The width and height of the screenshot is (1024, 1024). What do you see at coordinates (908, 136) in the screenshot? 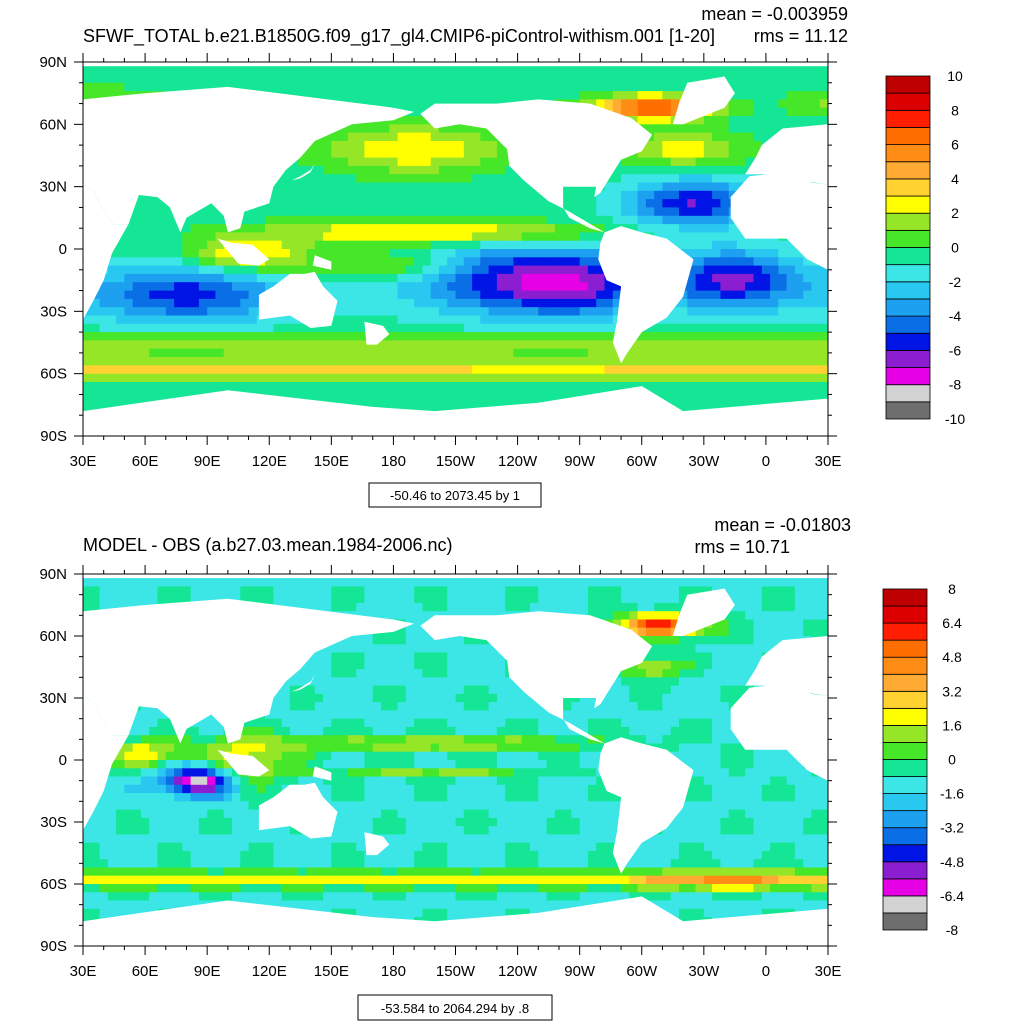
I see `colorbar-swatch` at bounding box center [908, 136].